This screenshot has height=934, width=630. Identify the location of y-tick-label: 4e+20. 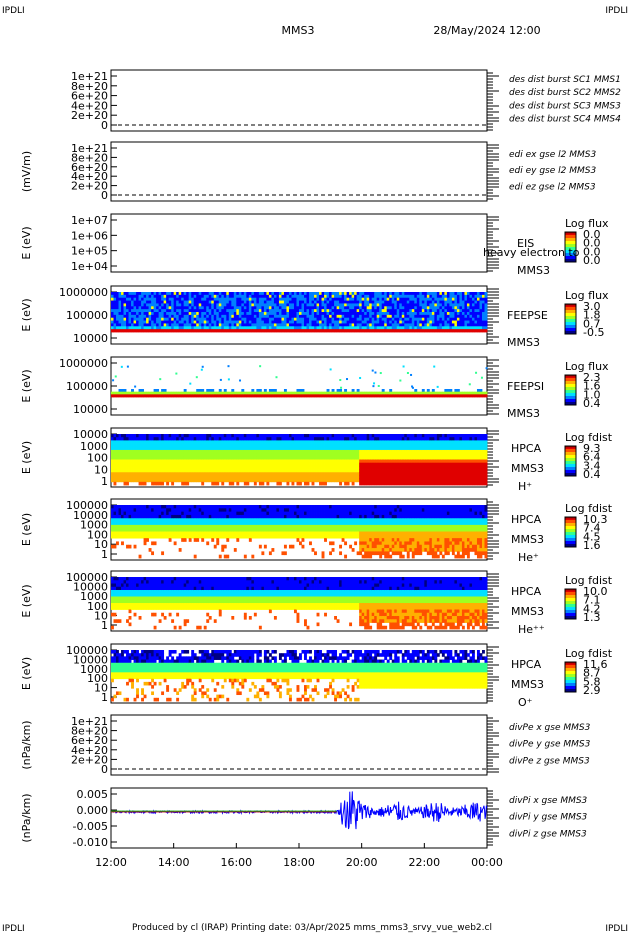
(89, 176).